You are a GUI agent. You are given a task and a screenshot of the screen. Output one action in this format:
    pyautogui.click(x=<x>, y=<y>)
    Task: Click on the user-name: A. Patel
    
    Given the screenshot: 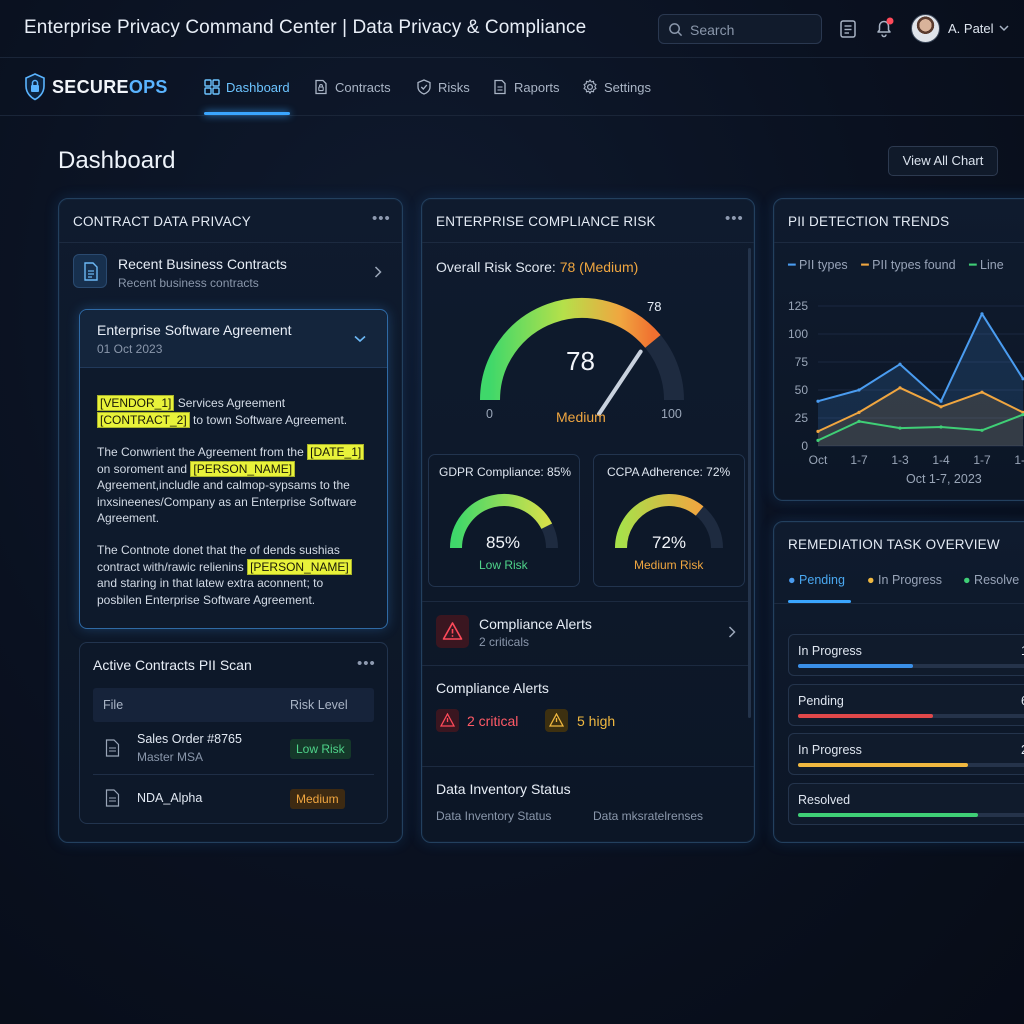 What is the action you would take?
    pyautogui.click(x=971, y=28)
    